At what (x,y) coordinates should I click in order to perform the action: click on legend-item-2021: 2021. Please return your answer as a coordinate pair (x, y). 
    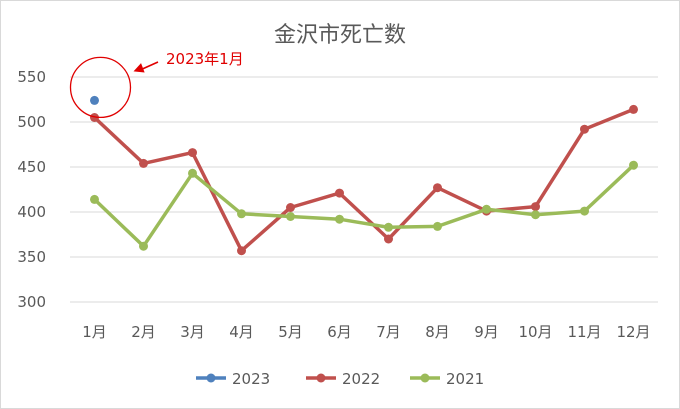
    Looking at the image, I should click on (447, 379).